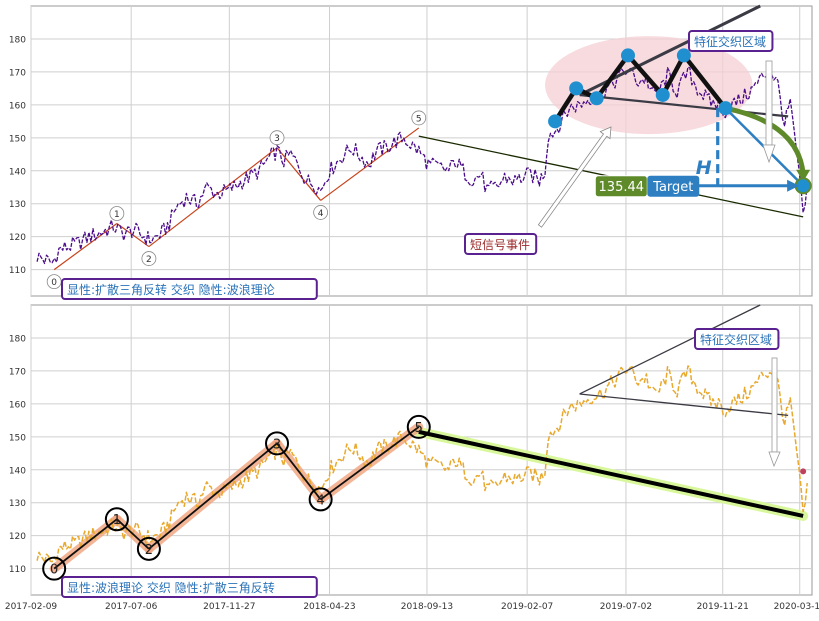 Image resolution: width=819 pixels, height=621 pixels. I want to click on end-marker, so click(803, 471).